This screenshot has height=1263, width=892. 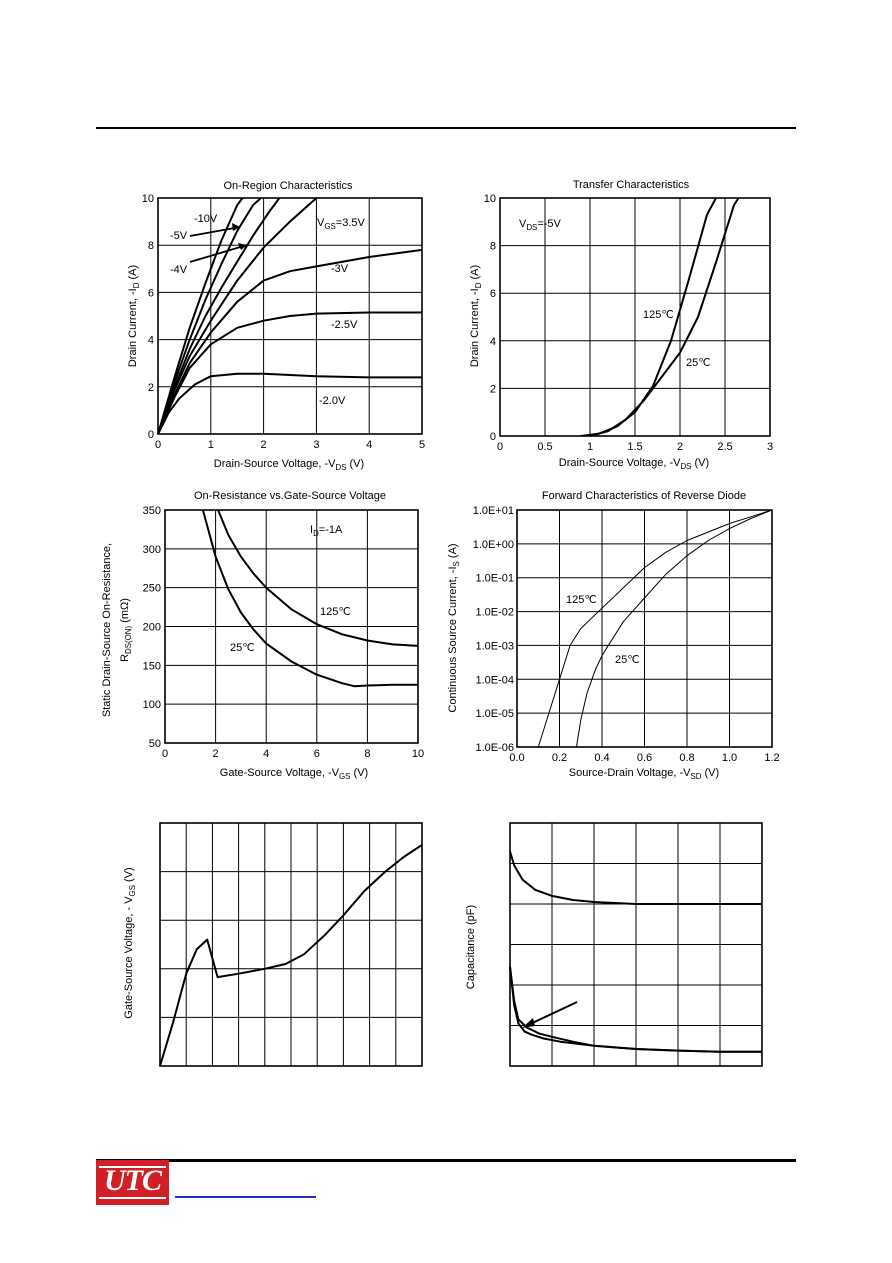 What do you see at coordinates (152, 550) in the screenshot?
I see `y-tick-label: 300` at bounding box center [152, 550].